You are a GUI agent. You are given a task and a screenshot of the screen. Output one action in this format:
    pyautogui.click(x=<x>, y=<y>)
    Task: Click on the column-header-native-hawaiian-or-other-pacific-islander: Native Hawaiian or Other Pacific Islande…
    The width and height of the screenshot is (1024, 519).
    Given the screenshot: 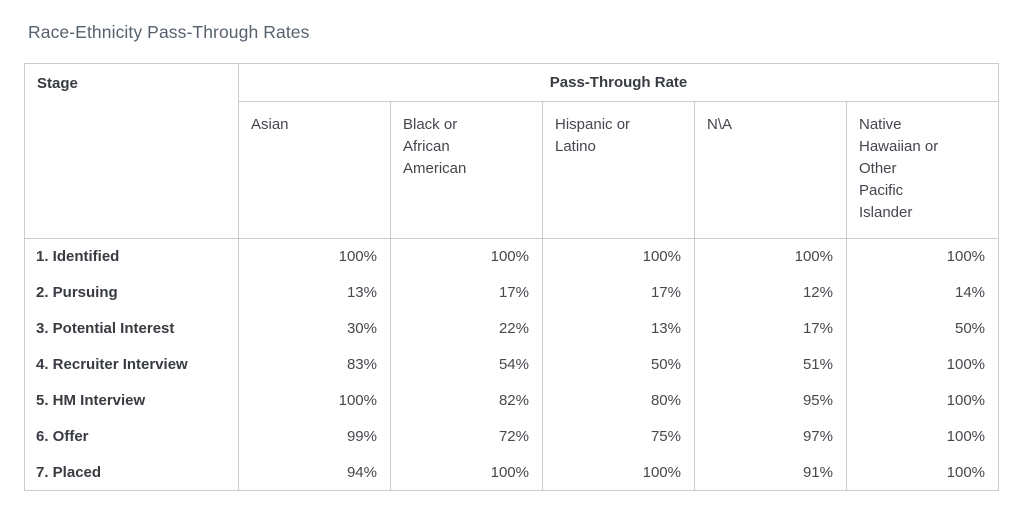 What is the action you would take?
    pyautogui.click(x=922, y=170)
    